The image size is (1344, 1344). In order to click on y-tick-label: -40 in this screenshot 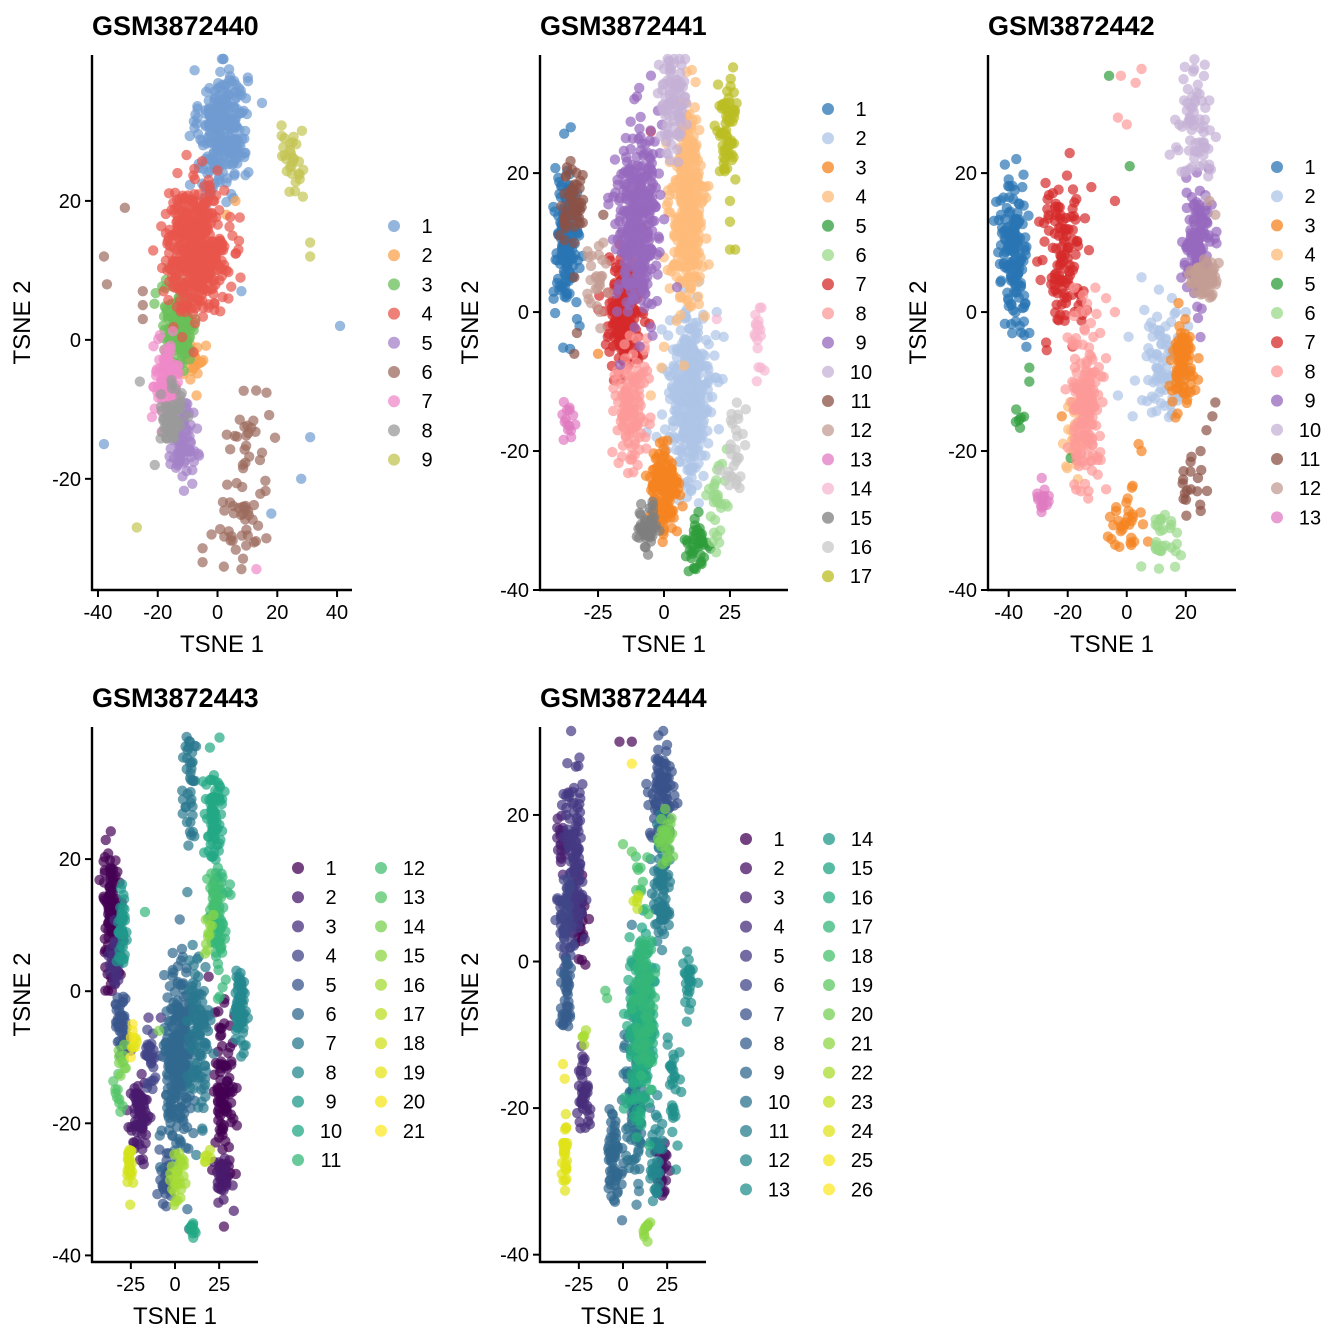, I will do `click(962, 591)`.